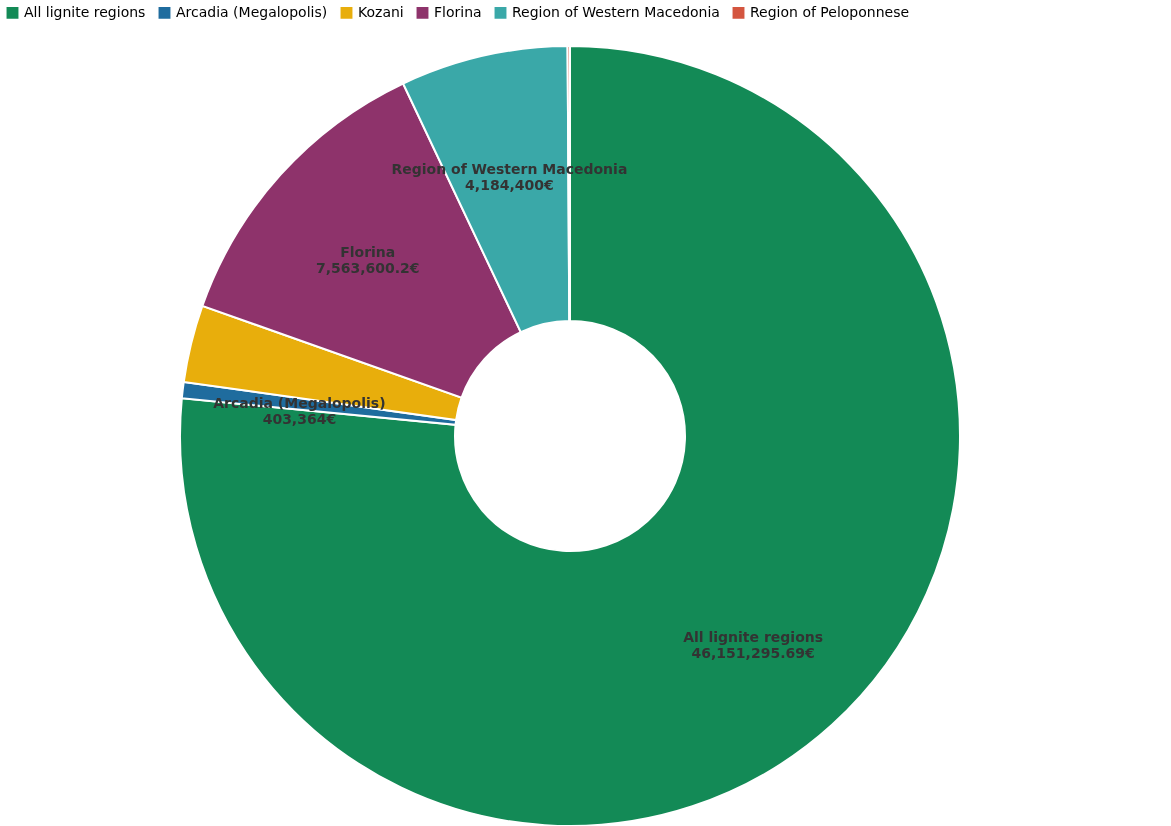 This screenshot has width=1171, height=826. Describe the element at coordinates (509, 185) in the screenshot. I see `data-label: 4,184,400€` at that location.